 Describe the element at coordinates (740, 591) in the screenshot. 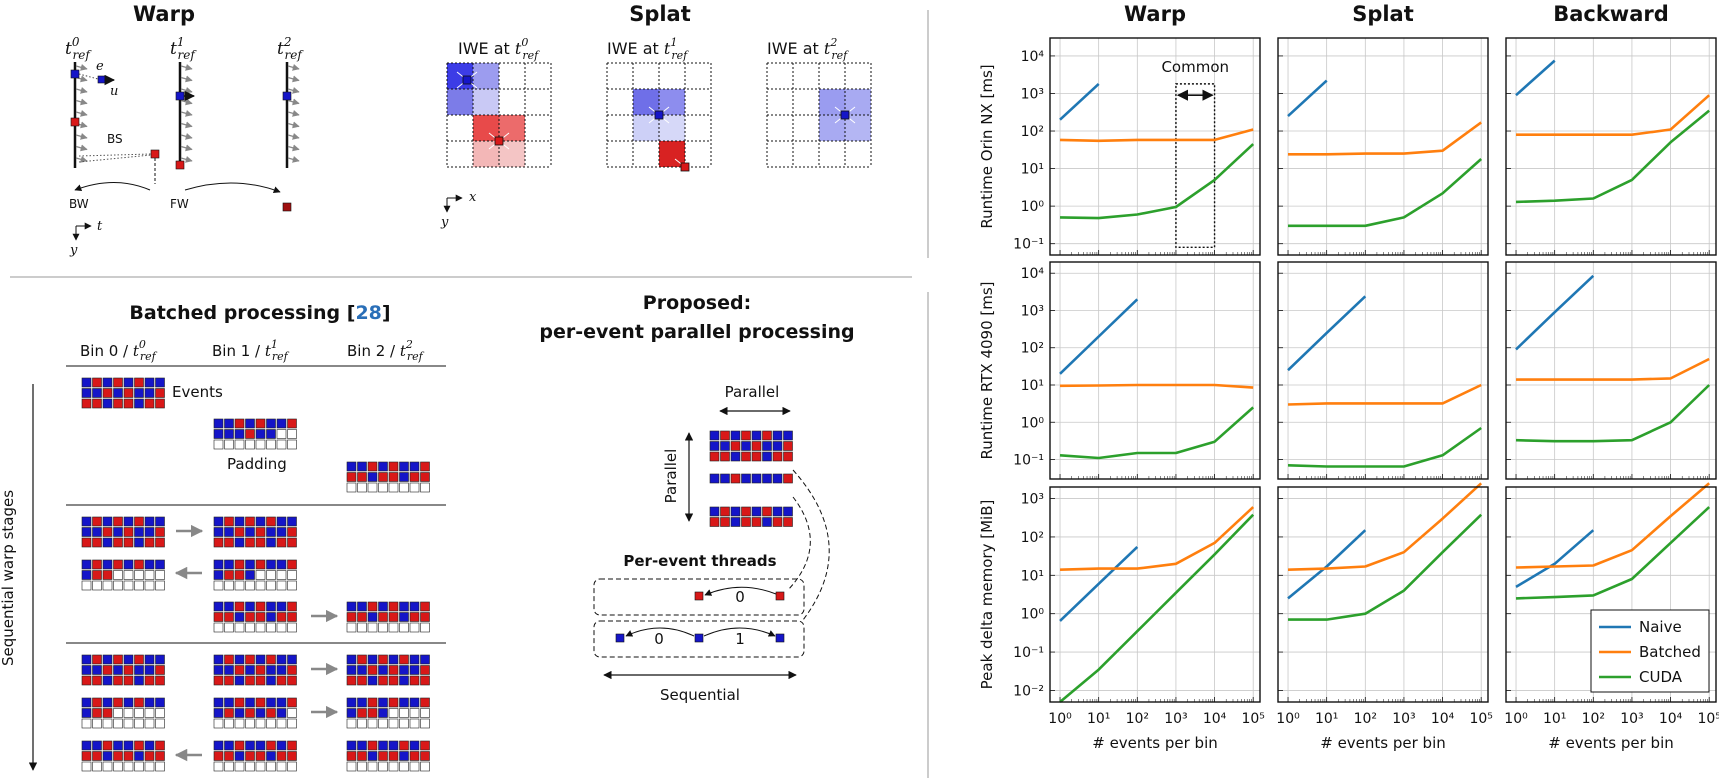

I see `thread-arc-red` at that location.